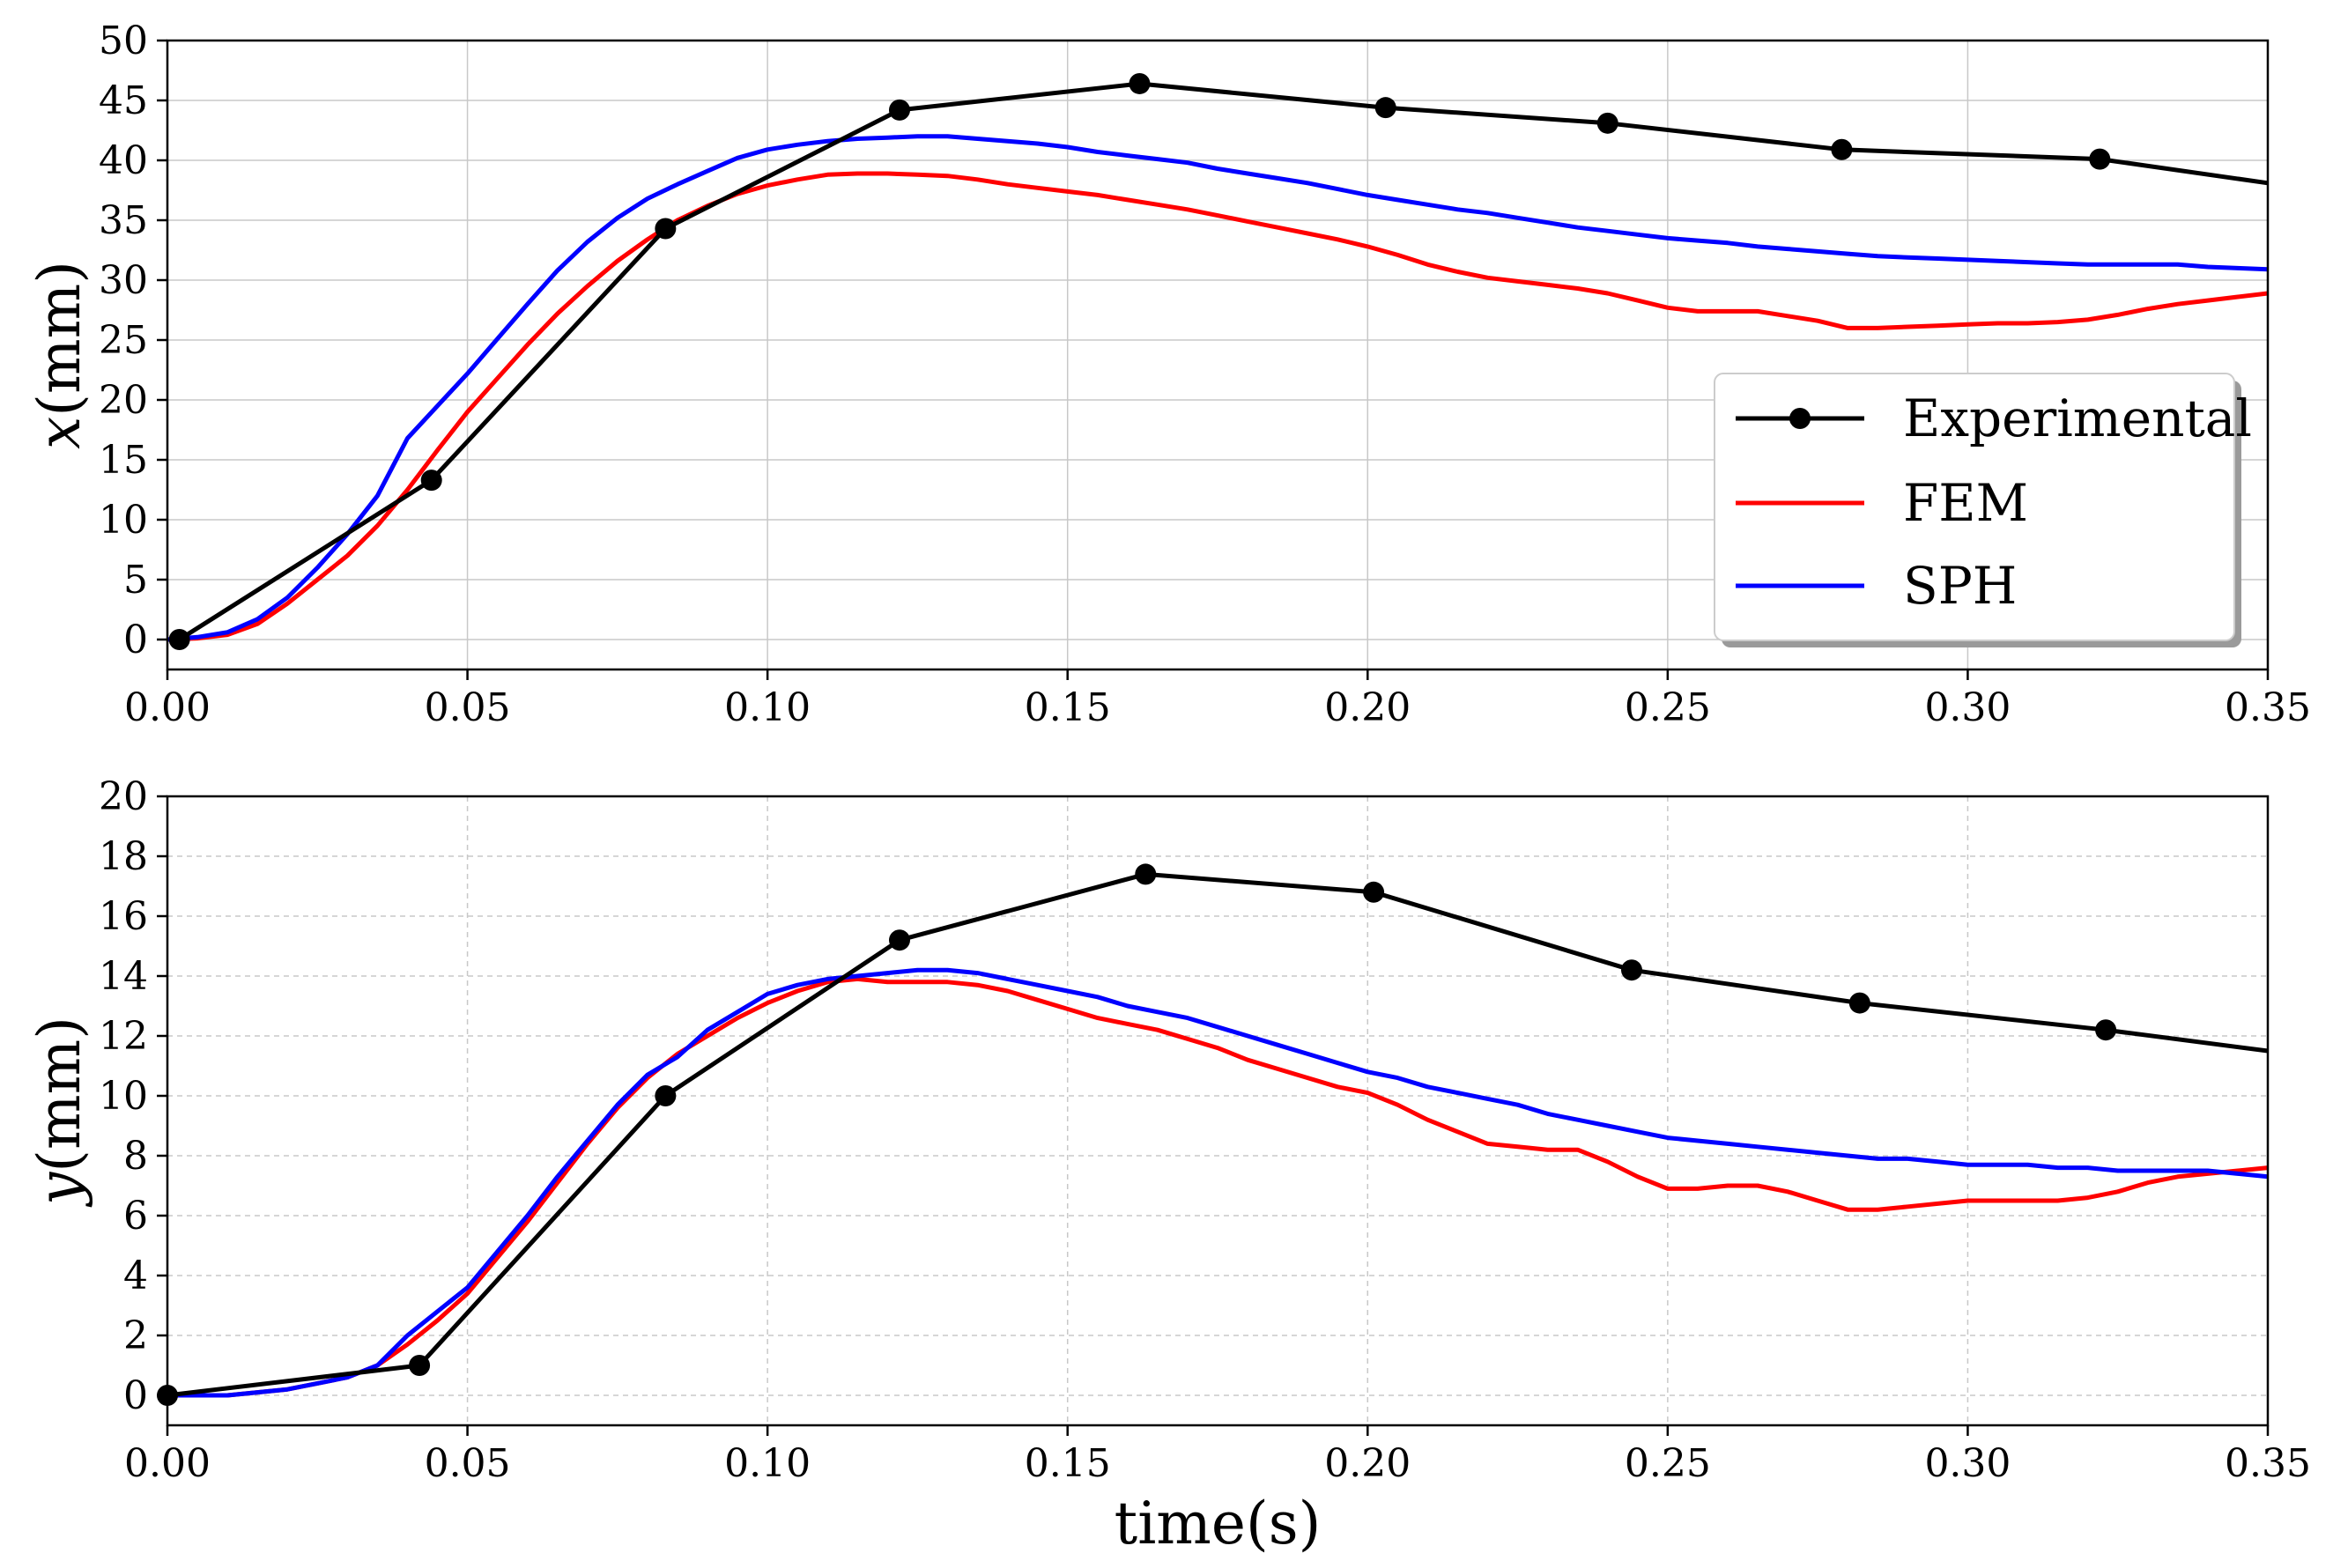 This screenshot has height=1568, width=2333. I want to click on y-panel-y-tick-label: 6, so click(135, 1216).